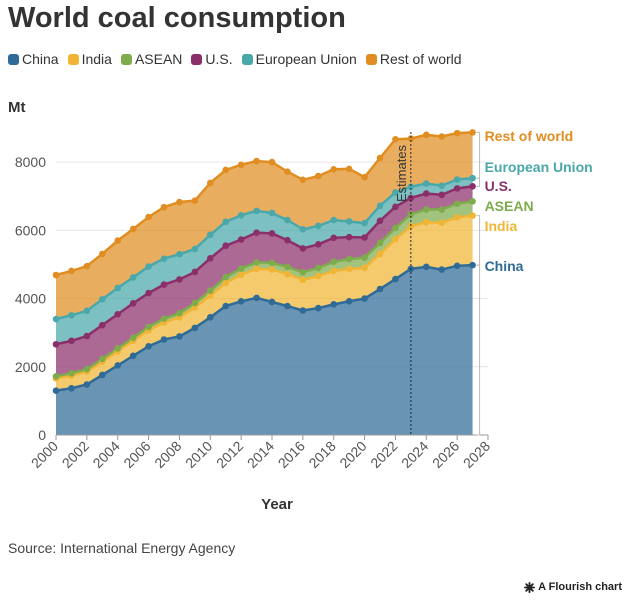  Describe the element at coordinates (364, 223) in the screenshot. I see `point-european-union-2020` at that location.